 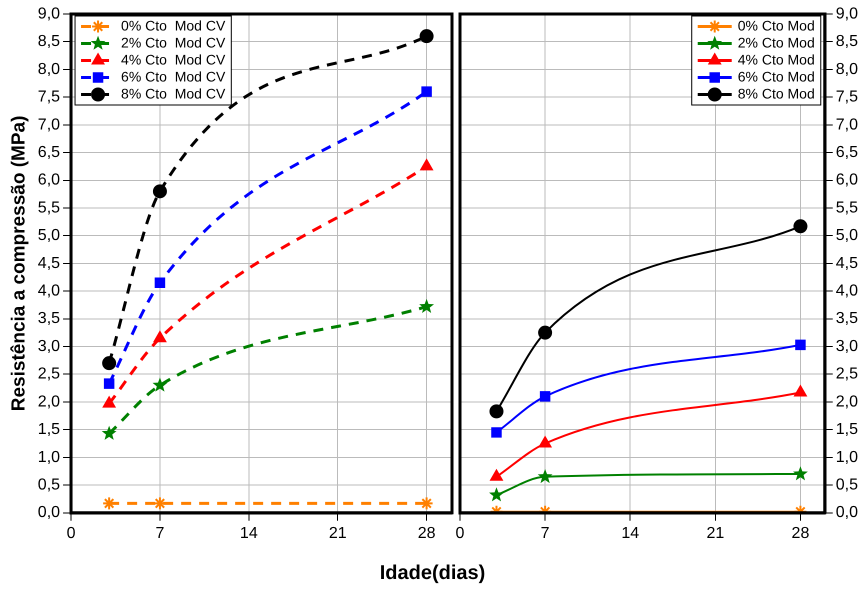 What do you see at coordinates (173, 59) in the screenshot?
I see `legend-label: 4% Cto Mod CV` at bounding box center [173, 59].